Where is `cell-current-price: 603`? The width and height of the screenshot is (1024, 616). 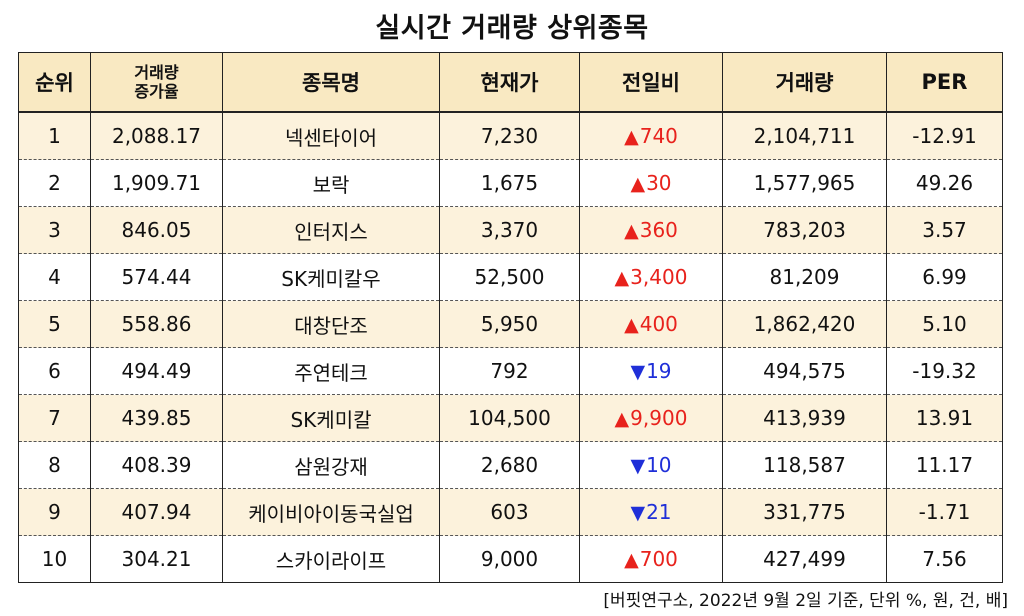
cell-current-price: 603 is located at coordinates (509, 512).